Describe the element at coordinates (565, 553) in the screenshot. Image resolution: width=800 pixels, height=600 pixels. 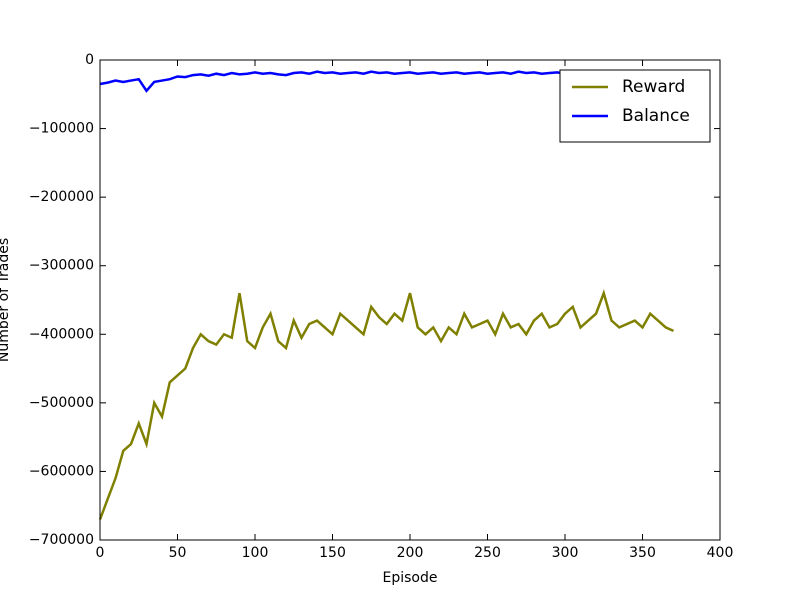
I see `x-tick-label: 300` at that location.